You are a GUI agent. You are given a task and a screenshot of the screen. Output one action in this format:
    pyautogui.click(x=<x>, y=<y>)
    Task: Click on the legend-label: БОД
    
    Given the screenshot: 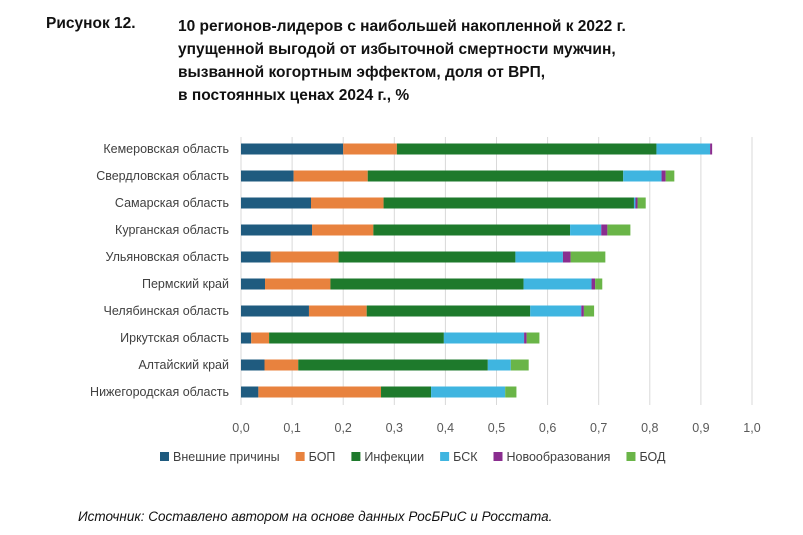 What is the action you would take?
    pyautogui.click(x=652, y=457)
    